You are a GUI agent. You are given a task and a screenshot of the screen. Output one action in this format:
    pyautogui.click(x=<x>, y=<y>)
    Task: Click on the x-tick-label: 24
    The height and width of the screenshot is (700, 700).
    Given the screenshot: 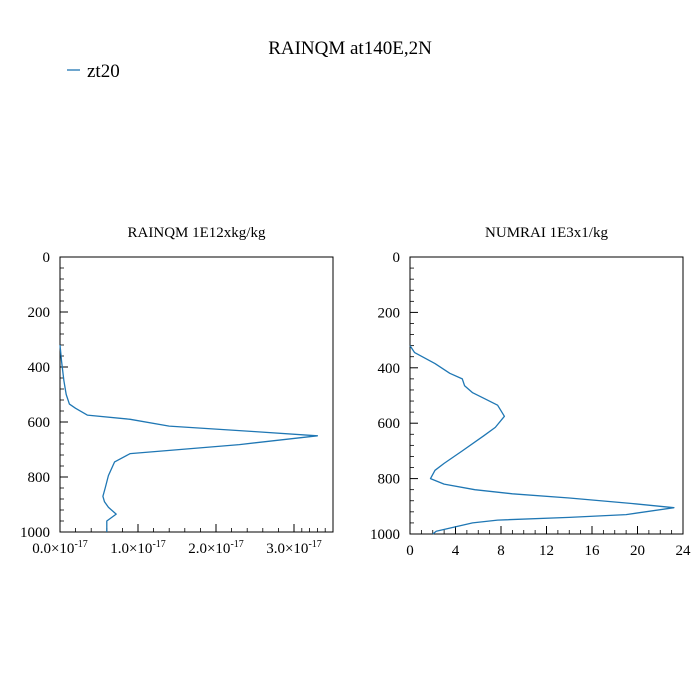 What is the action you would take?
    pyautogui.click(x=684, y=551)
    